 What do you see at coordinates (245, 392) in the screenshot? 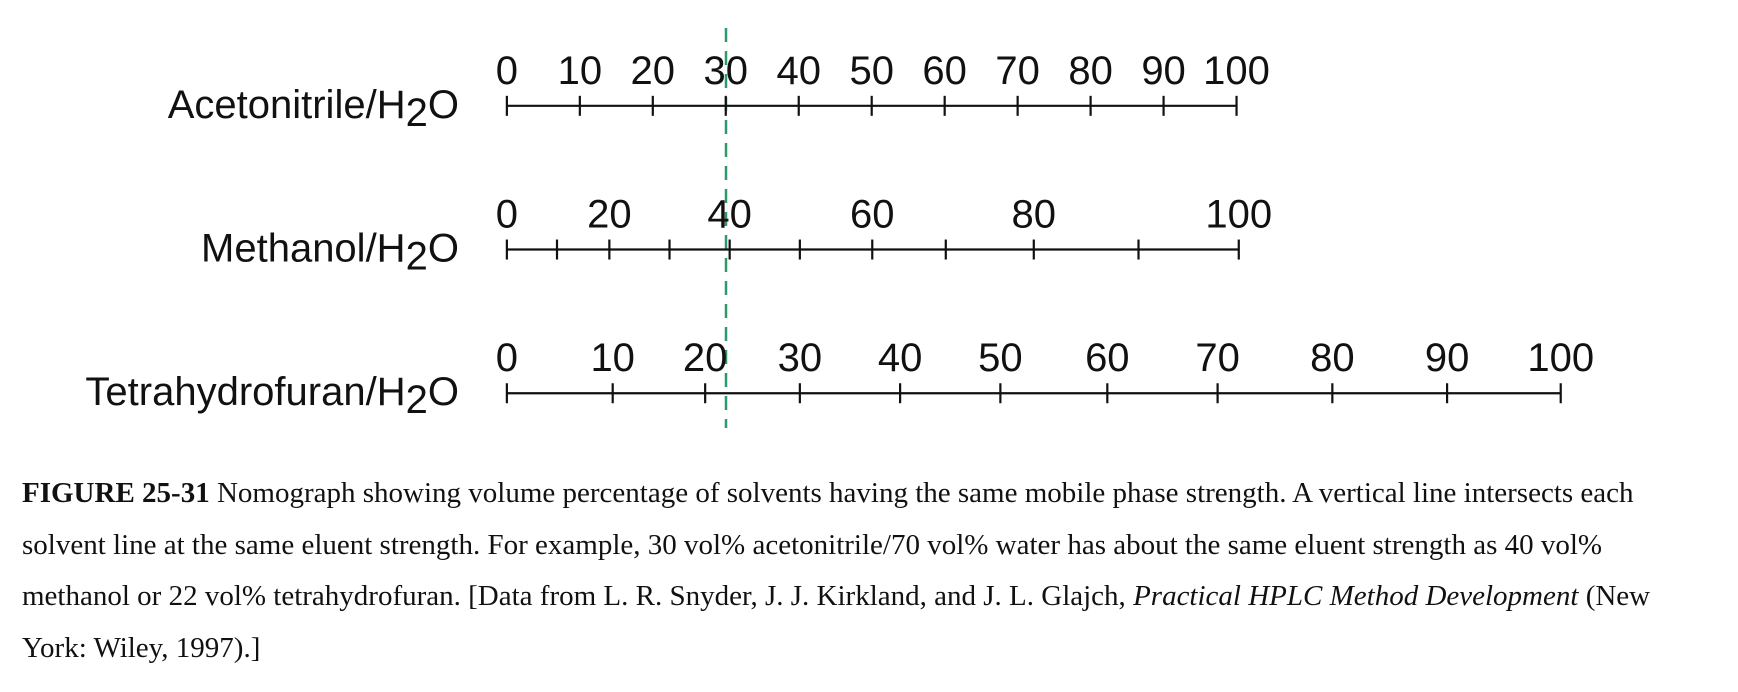
I see `scale-label-part: Tetrahydrofuran/H` at bounding box center [245, 392].